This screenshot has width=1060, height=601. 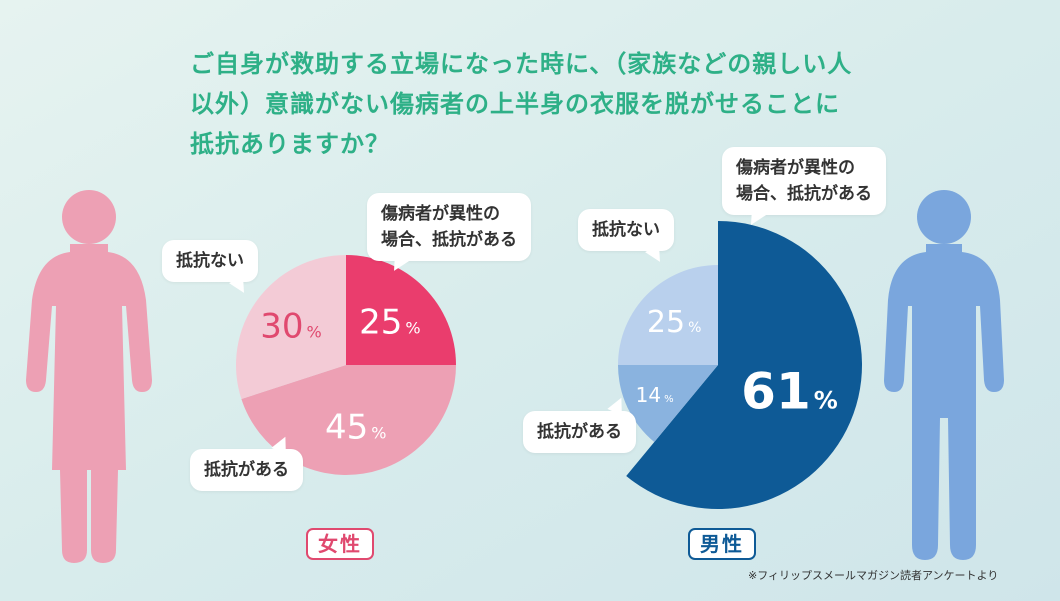 I want to click on male-value-label-1: 14%, so click(x=655, y=395).